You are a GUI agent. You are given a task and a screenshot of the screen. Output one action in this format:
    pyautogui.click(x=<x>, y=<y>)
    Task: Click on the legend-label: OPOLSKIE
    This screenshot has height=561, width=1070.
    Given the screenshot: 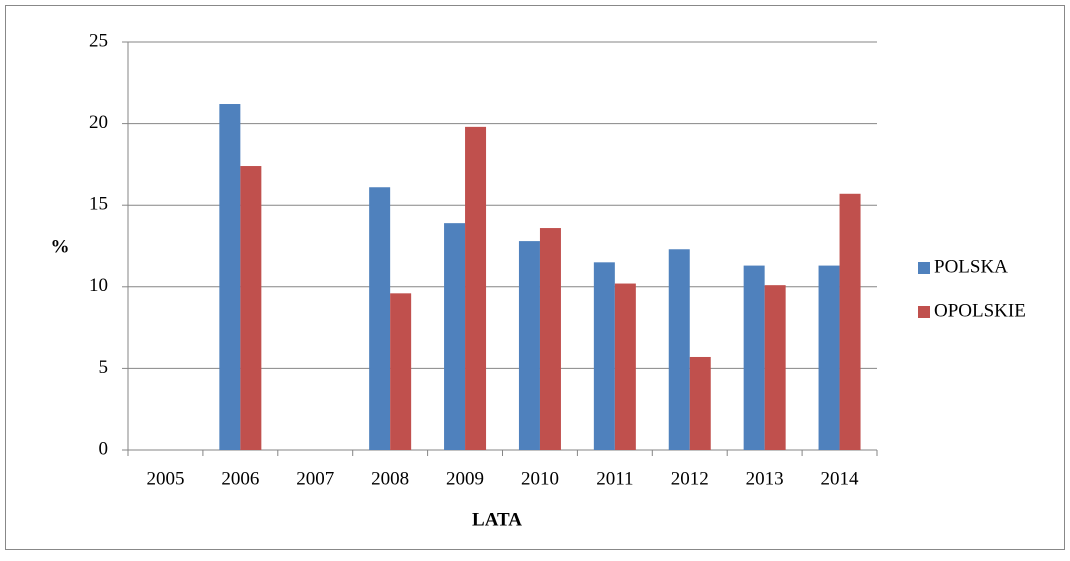 What is the action you would take?
    pyautogui.click(x=980, y=310)
    